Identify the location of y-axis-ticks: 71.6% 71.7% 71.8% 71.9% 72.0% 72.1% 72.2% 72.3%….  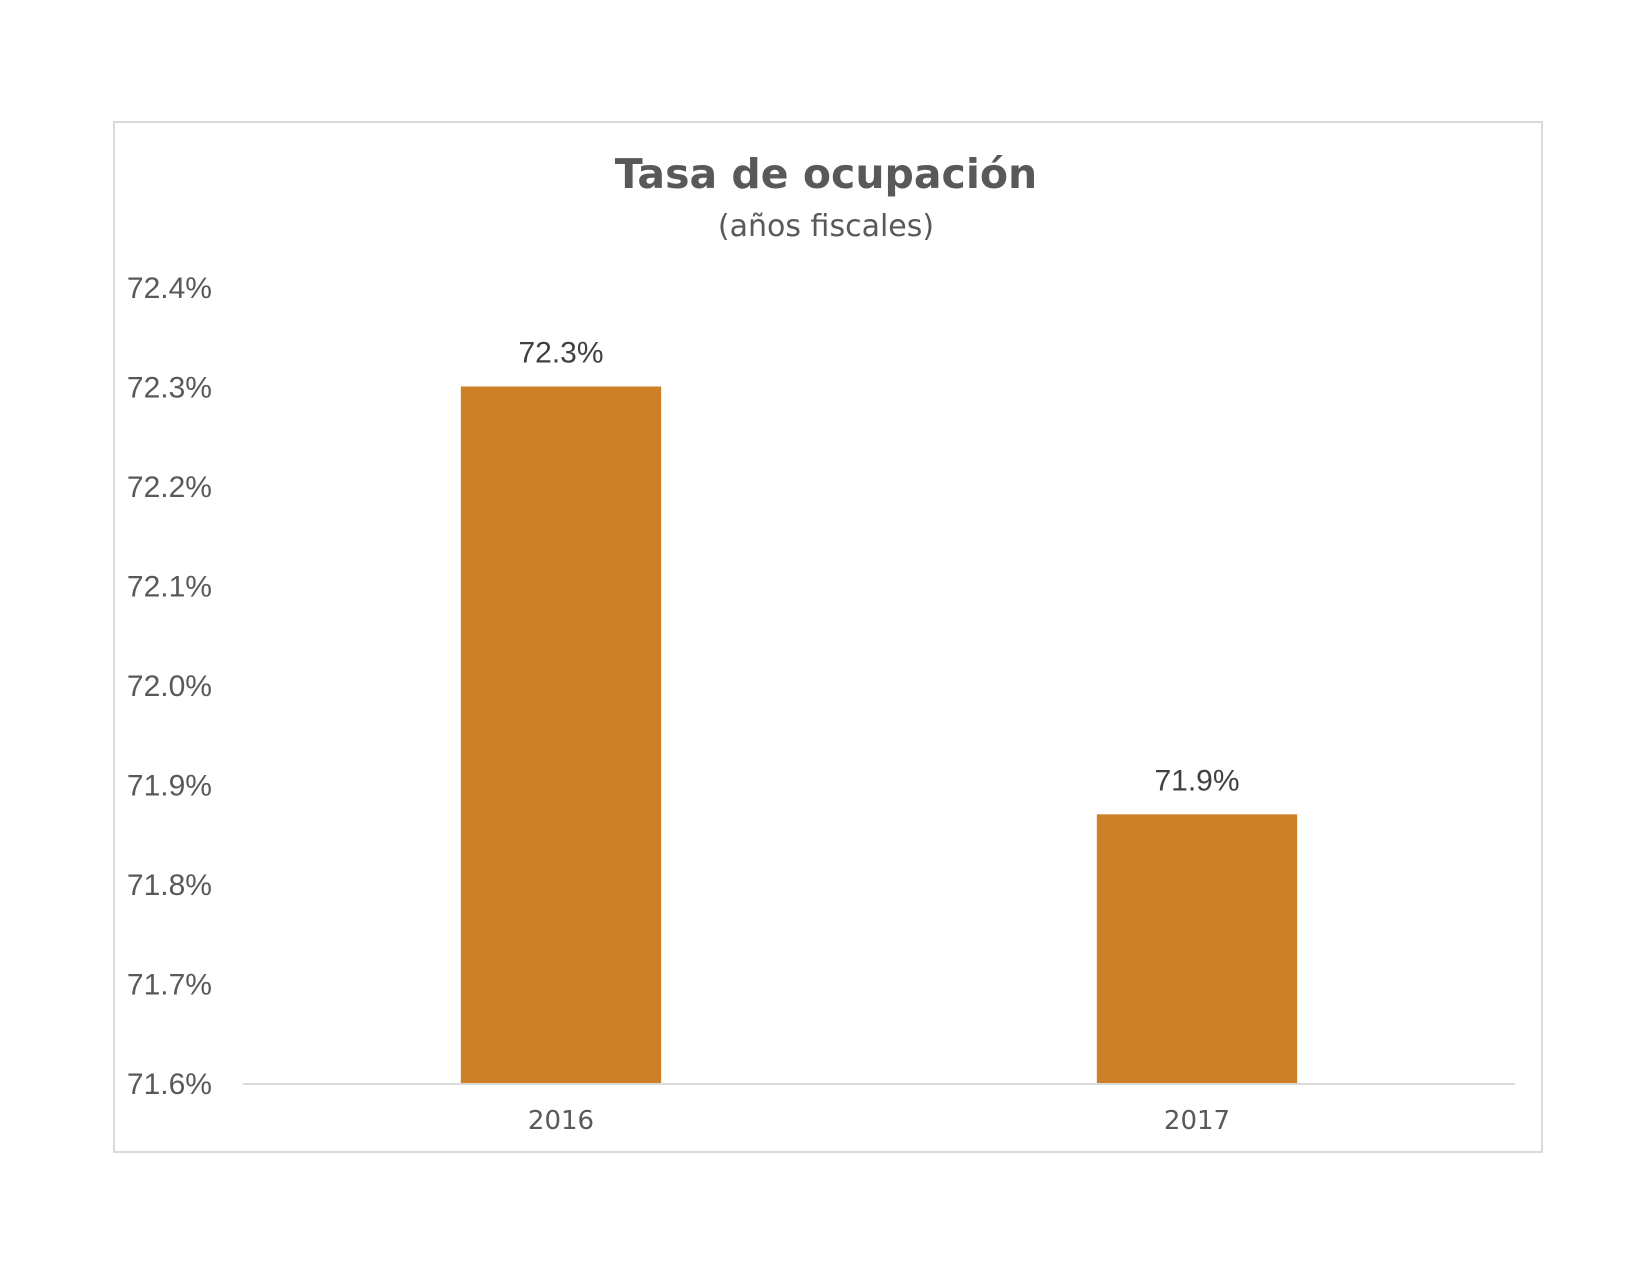
(169, 686).